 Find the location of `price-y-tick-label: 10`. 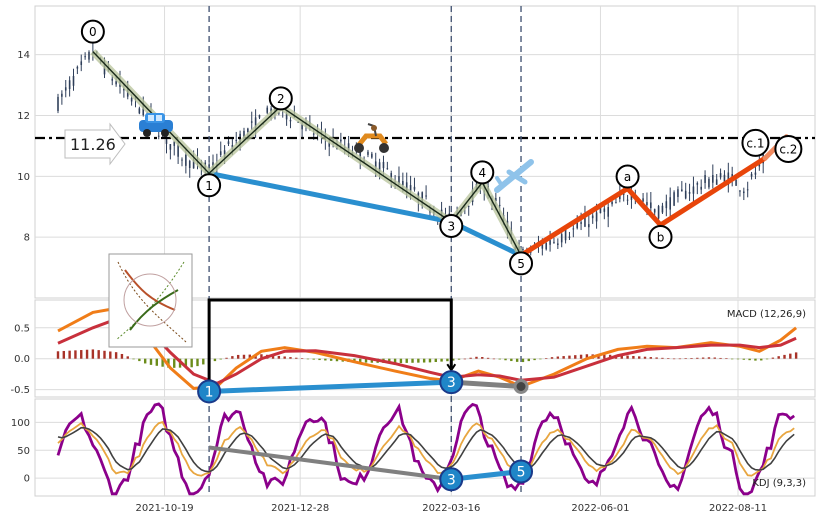

price-y-tick-label: 10 is located at coordinates (23, 177).